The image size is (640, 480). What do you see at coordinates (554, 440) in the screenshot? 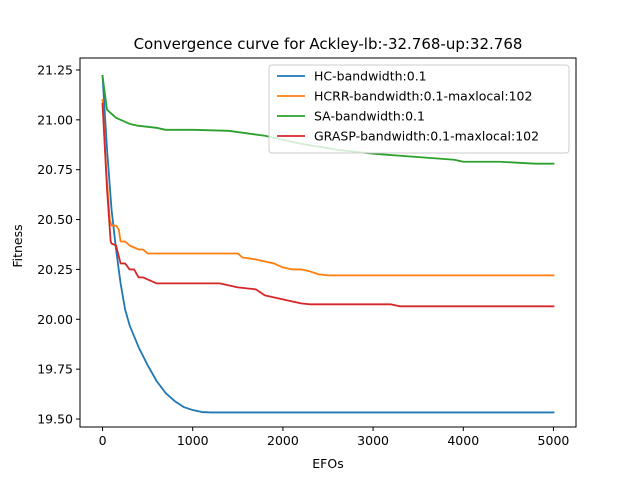
I see `x-tick-label: 5000` at bounding box center [554, 440].